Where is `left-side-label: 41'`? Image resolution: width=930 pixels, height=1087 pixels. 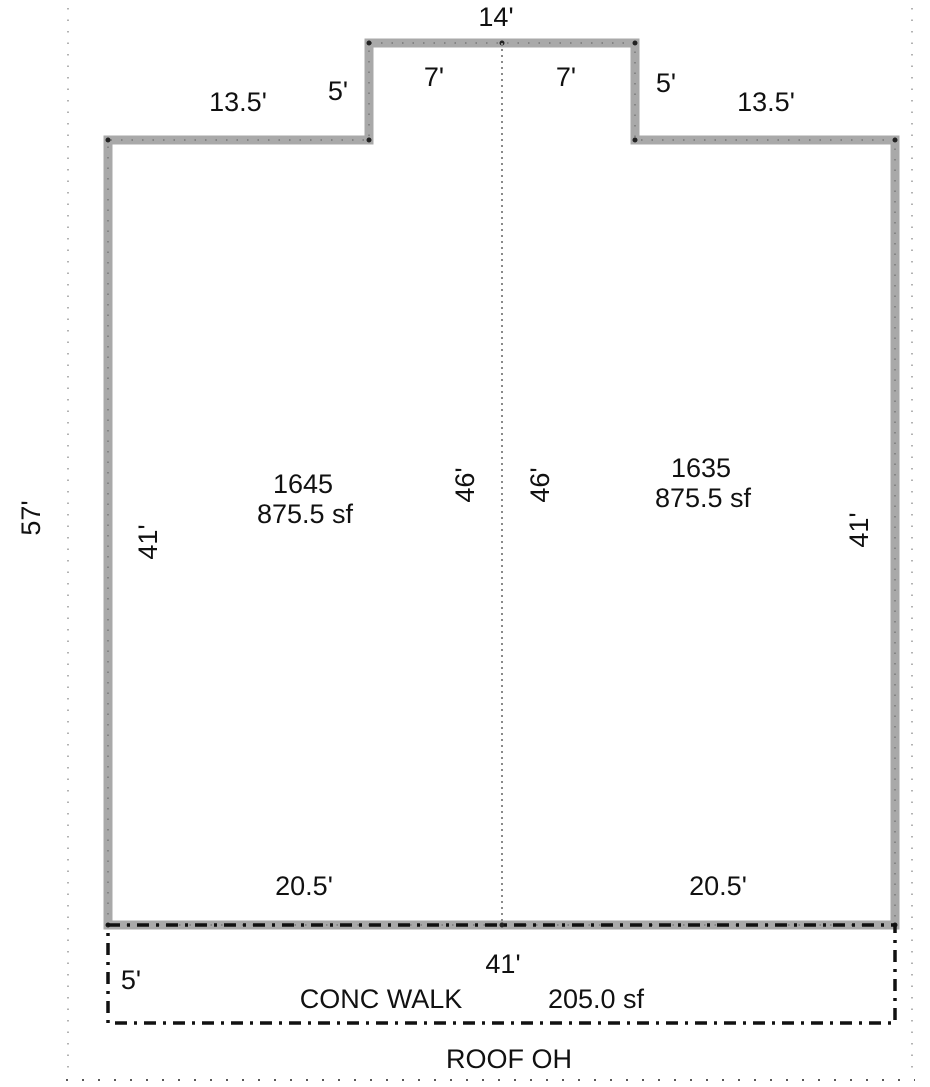
left-side-label: 41' is located at coordinates (148, 541).